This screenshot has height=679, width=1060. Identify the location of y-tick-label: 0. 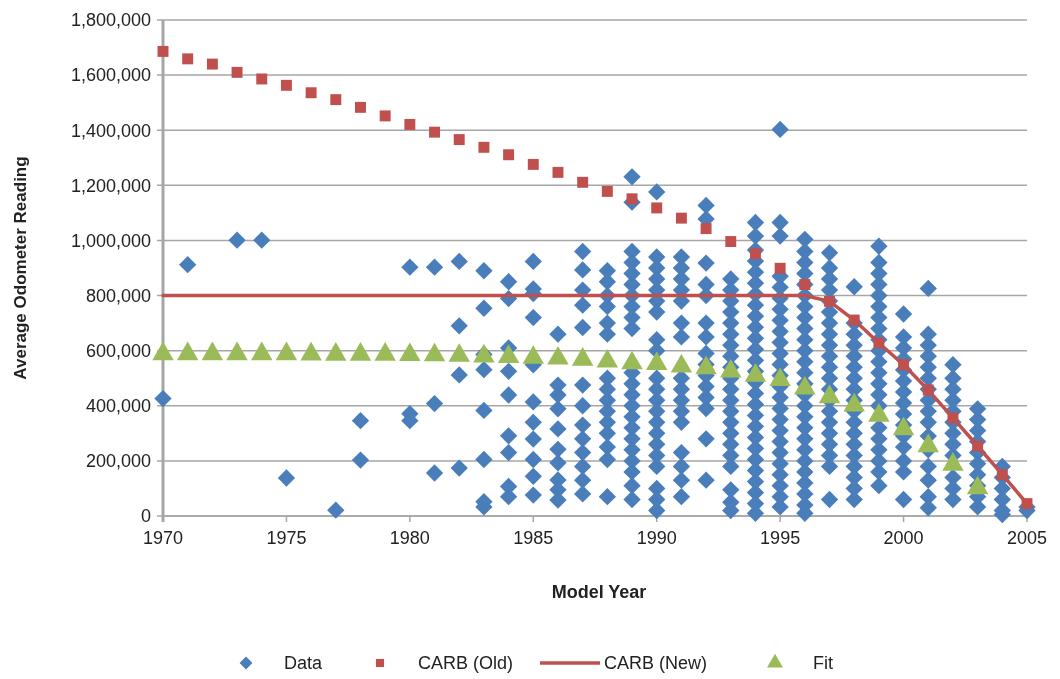
(145, 516).